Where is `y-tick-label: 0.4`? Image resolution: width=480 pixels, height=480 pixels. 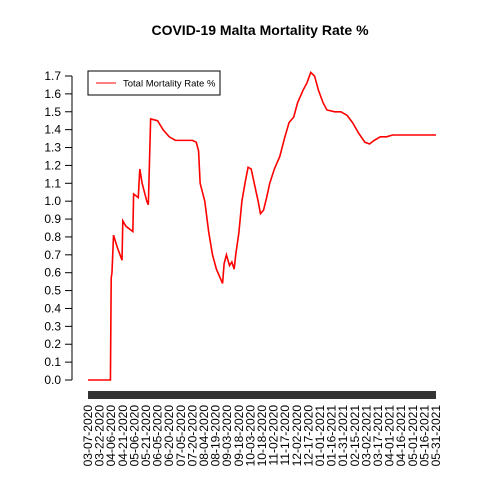
y-tick-label: 0.4 is located at coordinates (52, 308).